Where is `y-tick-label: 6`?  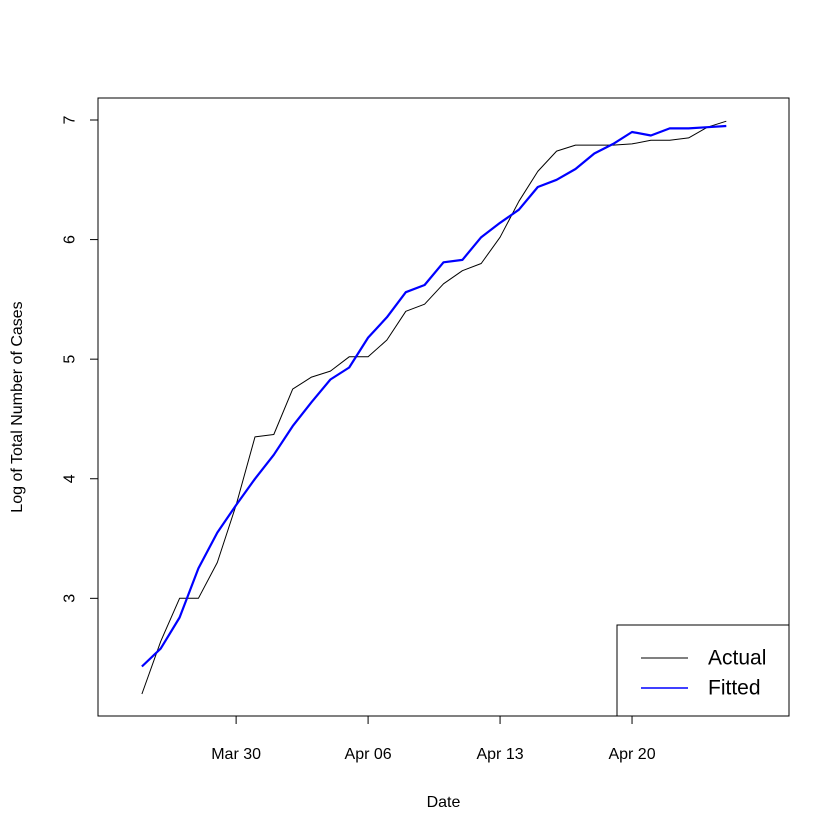 y-tick-label: 6 is located at coordinates (70, 239).